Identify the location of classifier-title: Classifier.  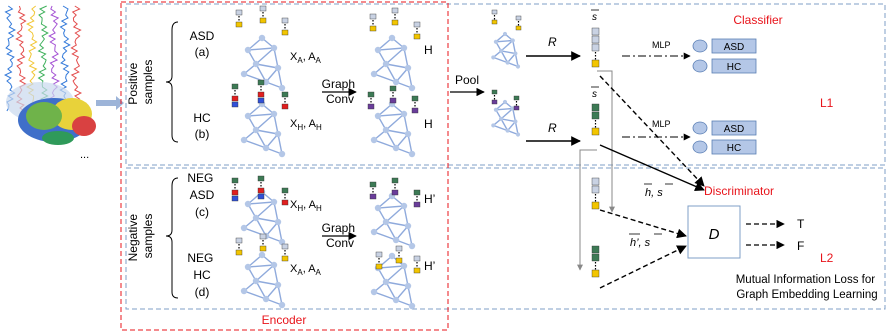
(757, 20).